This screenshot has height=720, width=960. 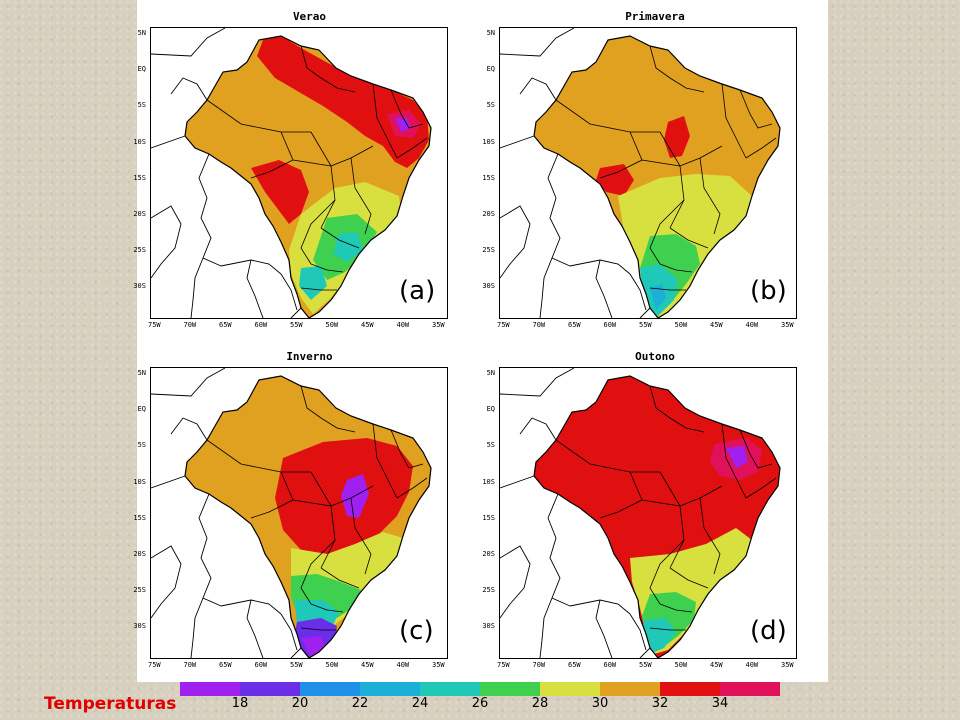 What do you see at coordinates (655, 356) in the screenshot?
I see `panel-title: Outono` at bounding box center [655, 356].